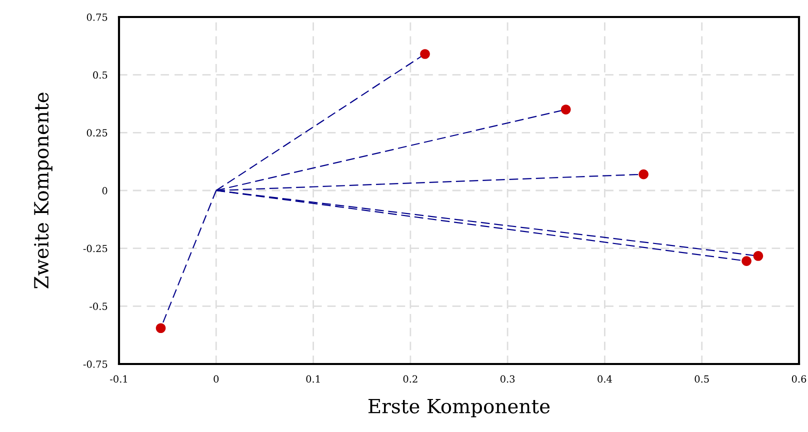 The height and width of the screenshot is (432, 808). What do you see at coordinates (410, 379) in the screenshot?
I see `x-tick-label: 0.2` at bounding box center [410, 379].